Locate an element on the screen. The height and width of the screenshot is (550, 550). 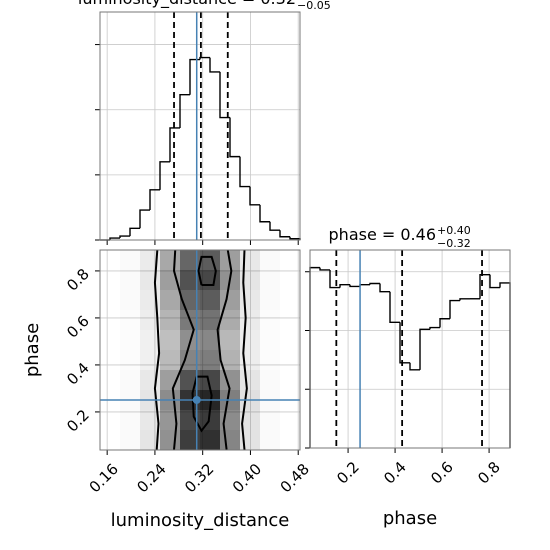
x-tick-label: 0.16 is located at coordinates (104, 478).